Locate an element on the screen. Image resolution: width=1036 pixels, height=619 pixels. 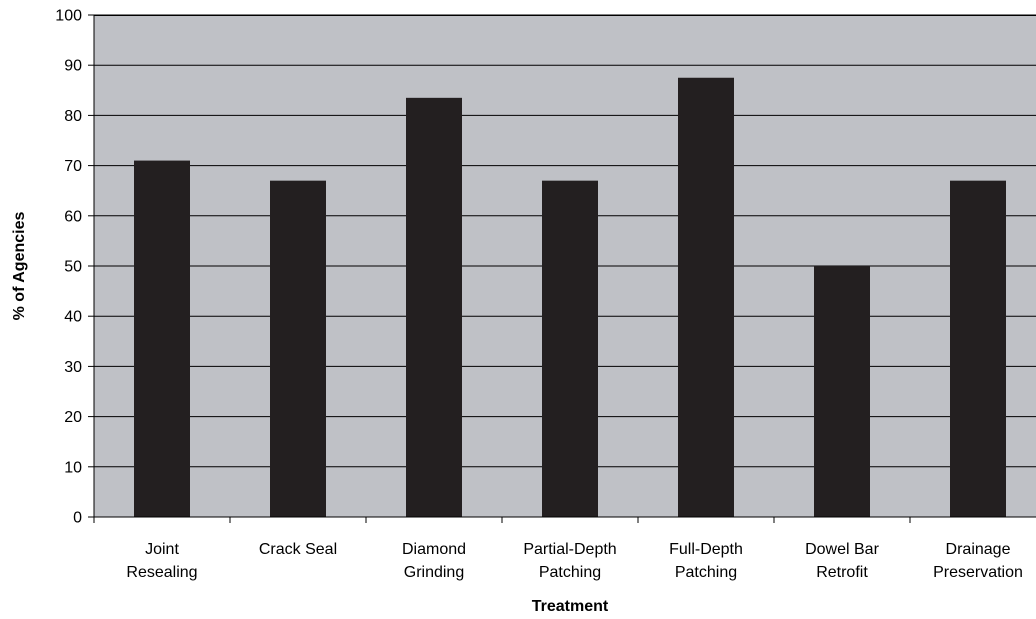
x-tick-label: Dowel Bar Retrofit is located at coordinates (842, 561).